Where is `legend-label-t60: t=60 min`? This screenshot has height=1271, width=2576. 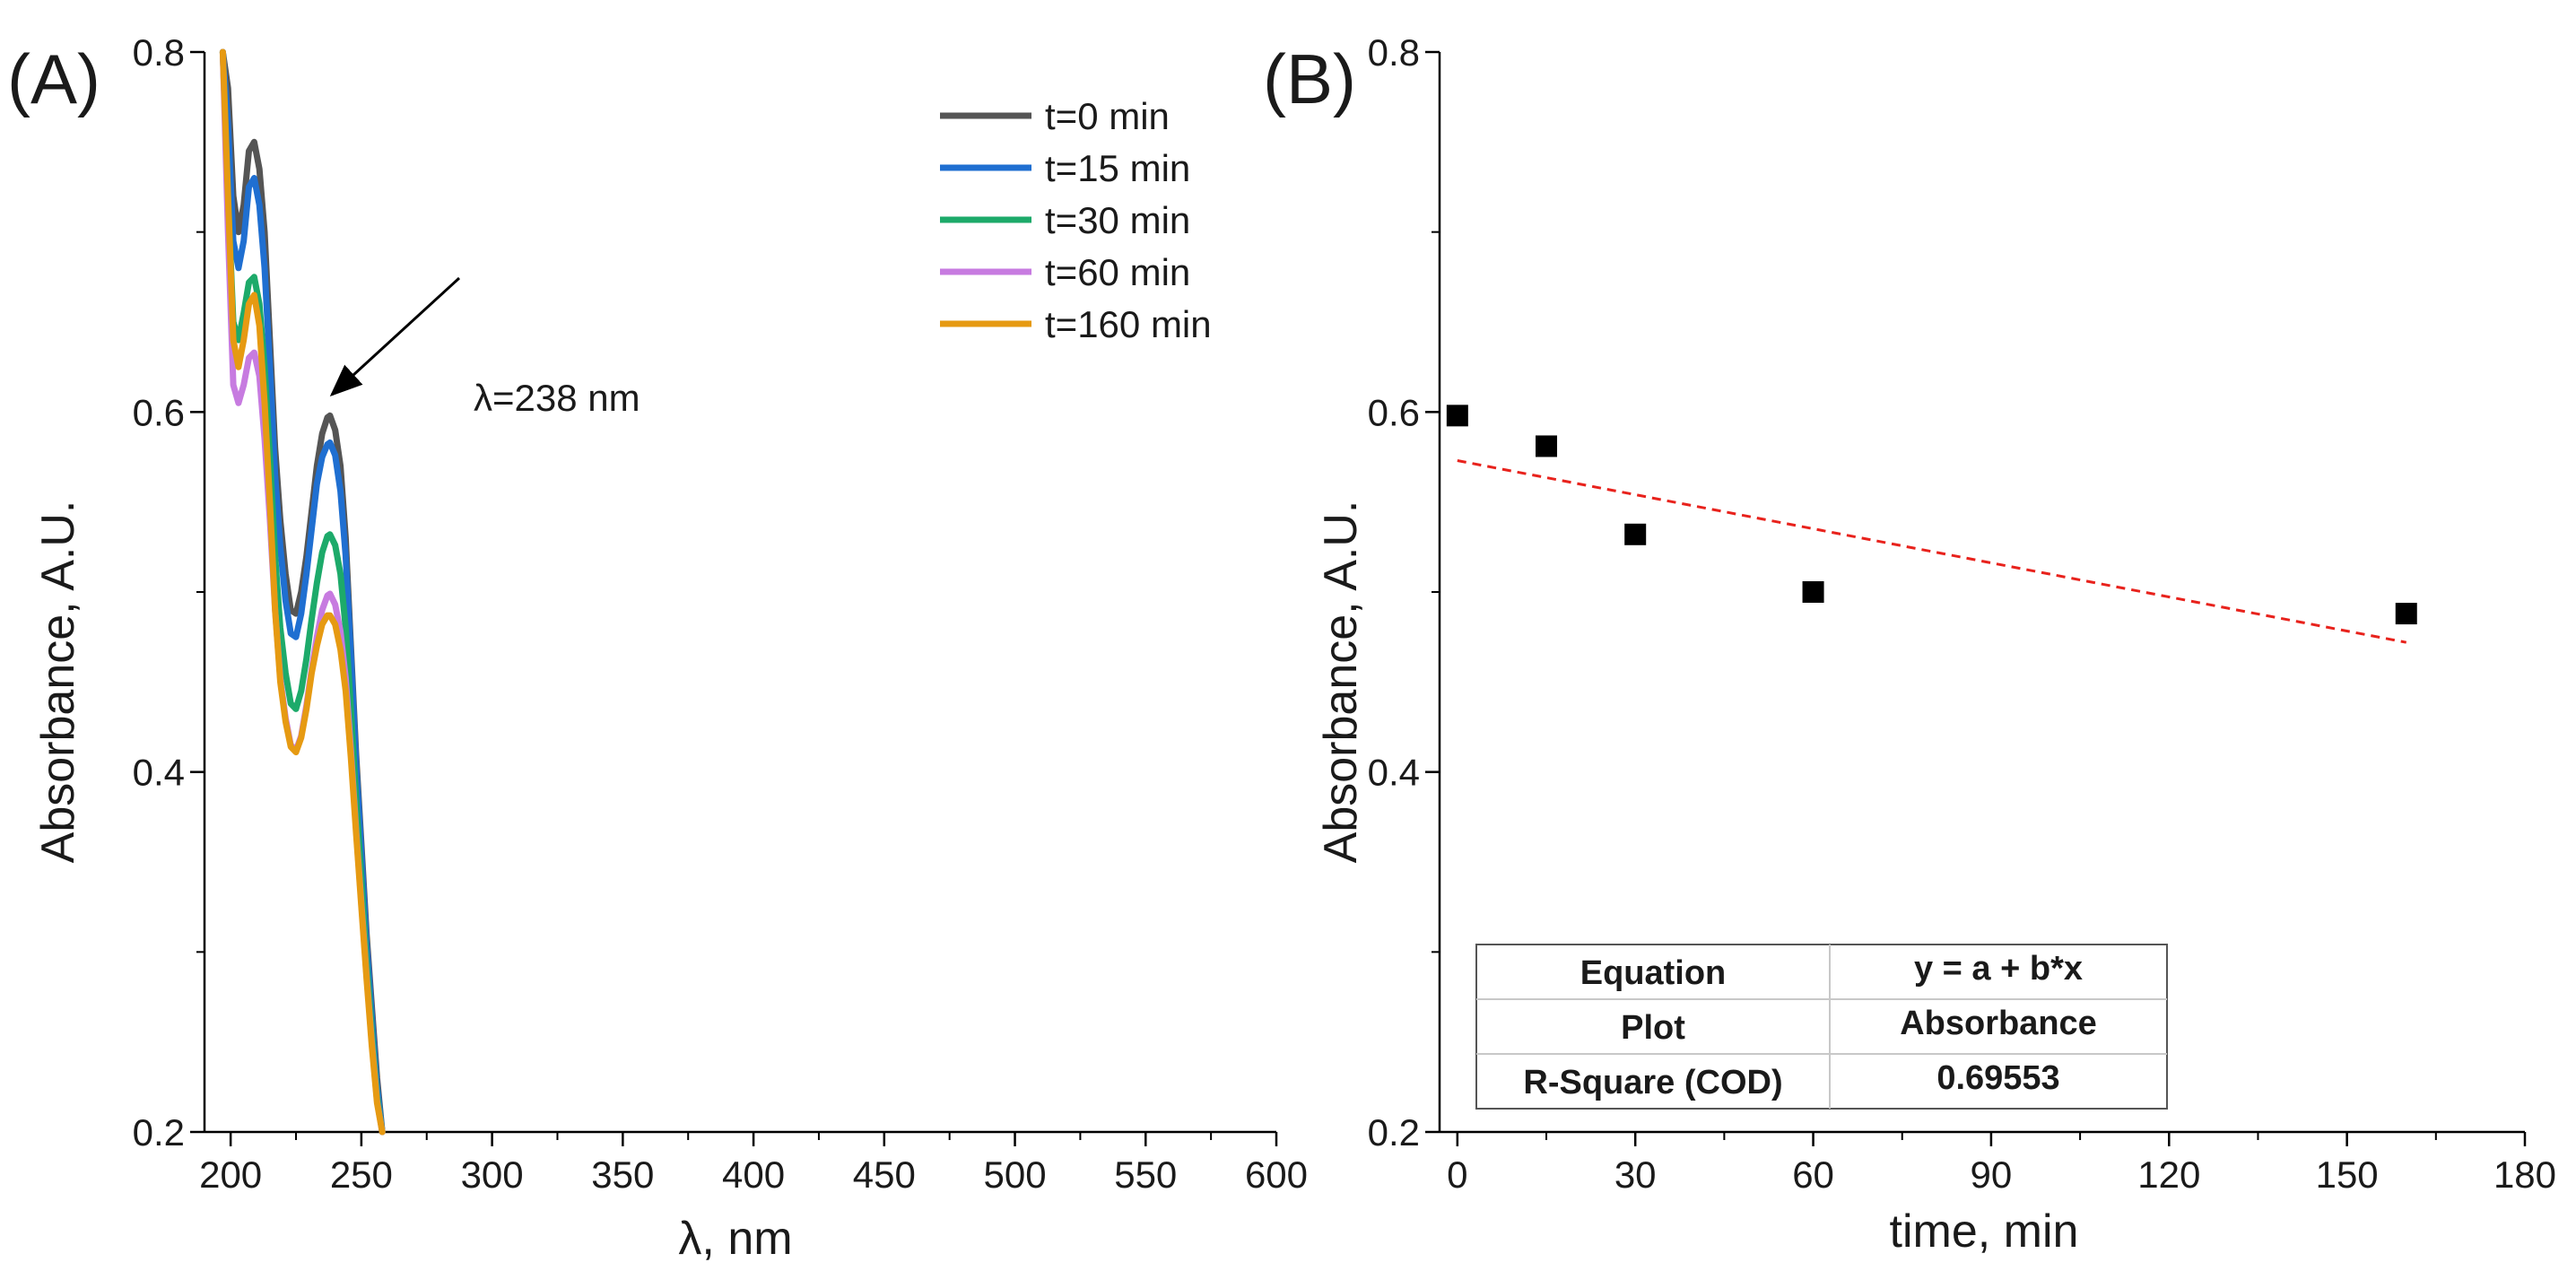
legend-label-t60: t=60 min is located at coordinates (1117, 272).